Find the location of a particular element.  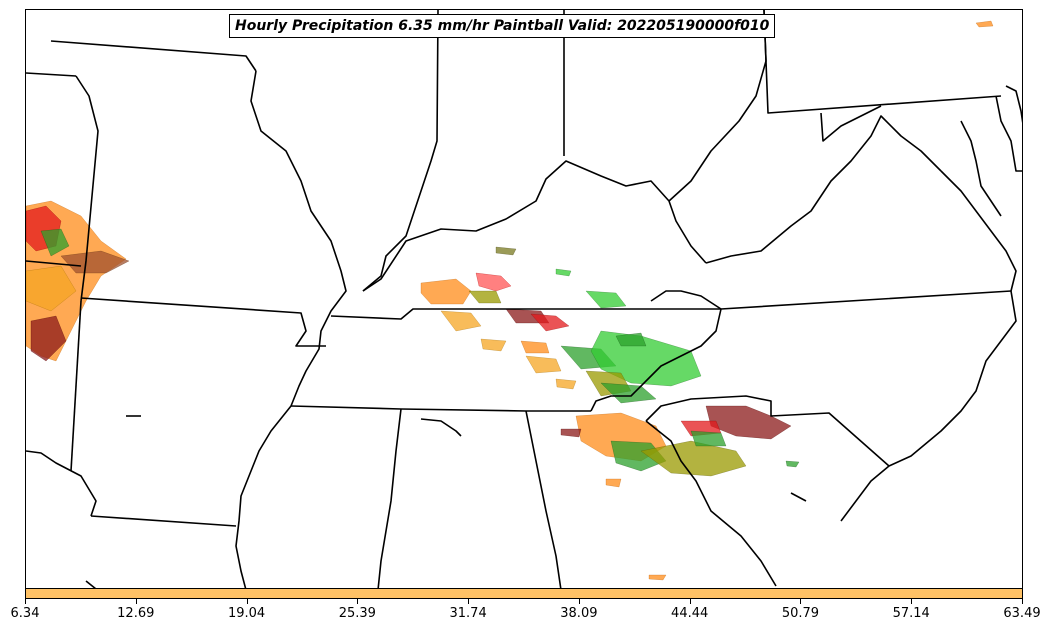

precip-blob-ga-maroon is located at coordinates (571, 433).